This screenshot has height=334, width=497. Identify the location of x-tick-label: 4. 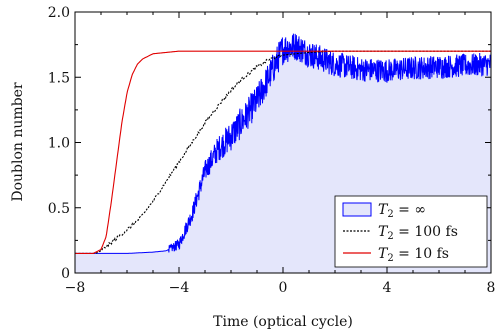
(387, 288).